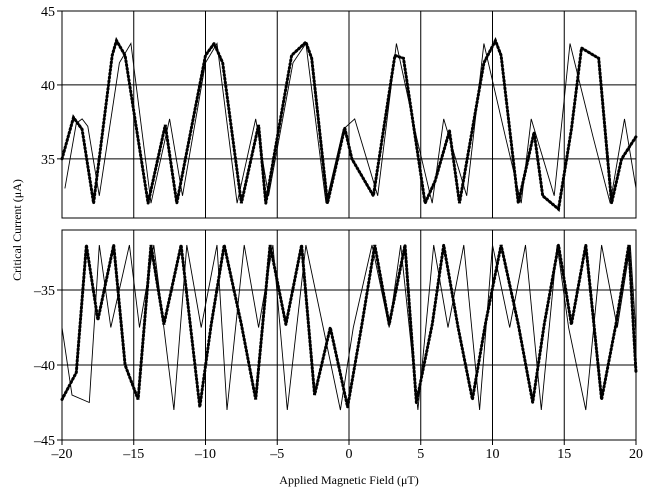 This screenshot has width=645, height=496. I want to click on x-tick-label-3: –5, so click(276, 454).